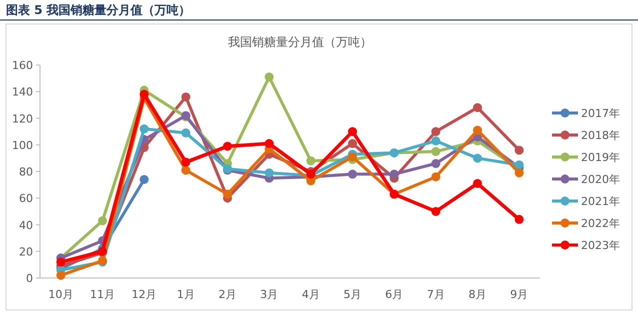  Describe the element at coordinates (353, 294) in the screenshot. I see `x-tick-label: 5月` at that location.